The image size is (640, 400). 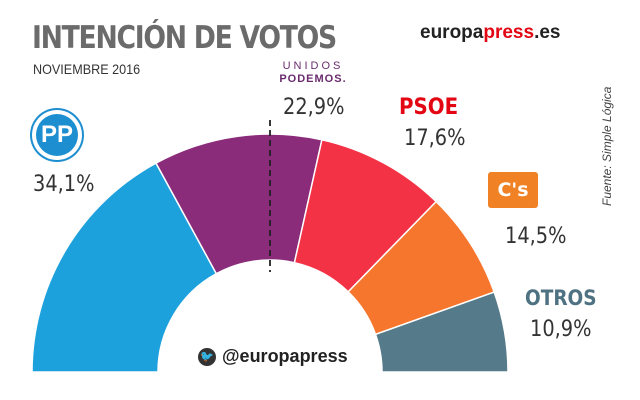 What do you see at coordinates (561, 298) in the screenshot?
I see `otros-label: OTROS` at bounding box center [561, 298].